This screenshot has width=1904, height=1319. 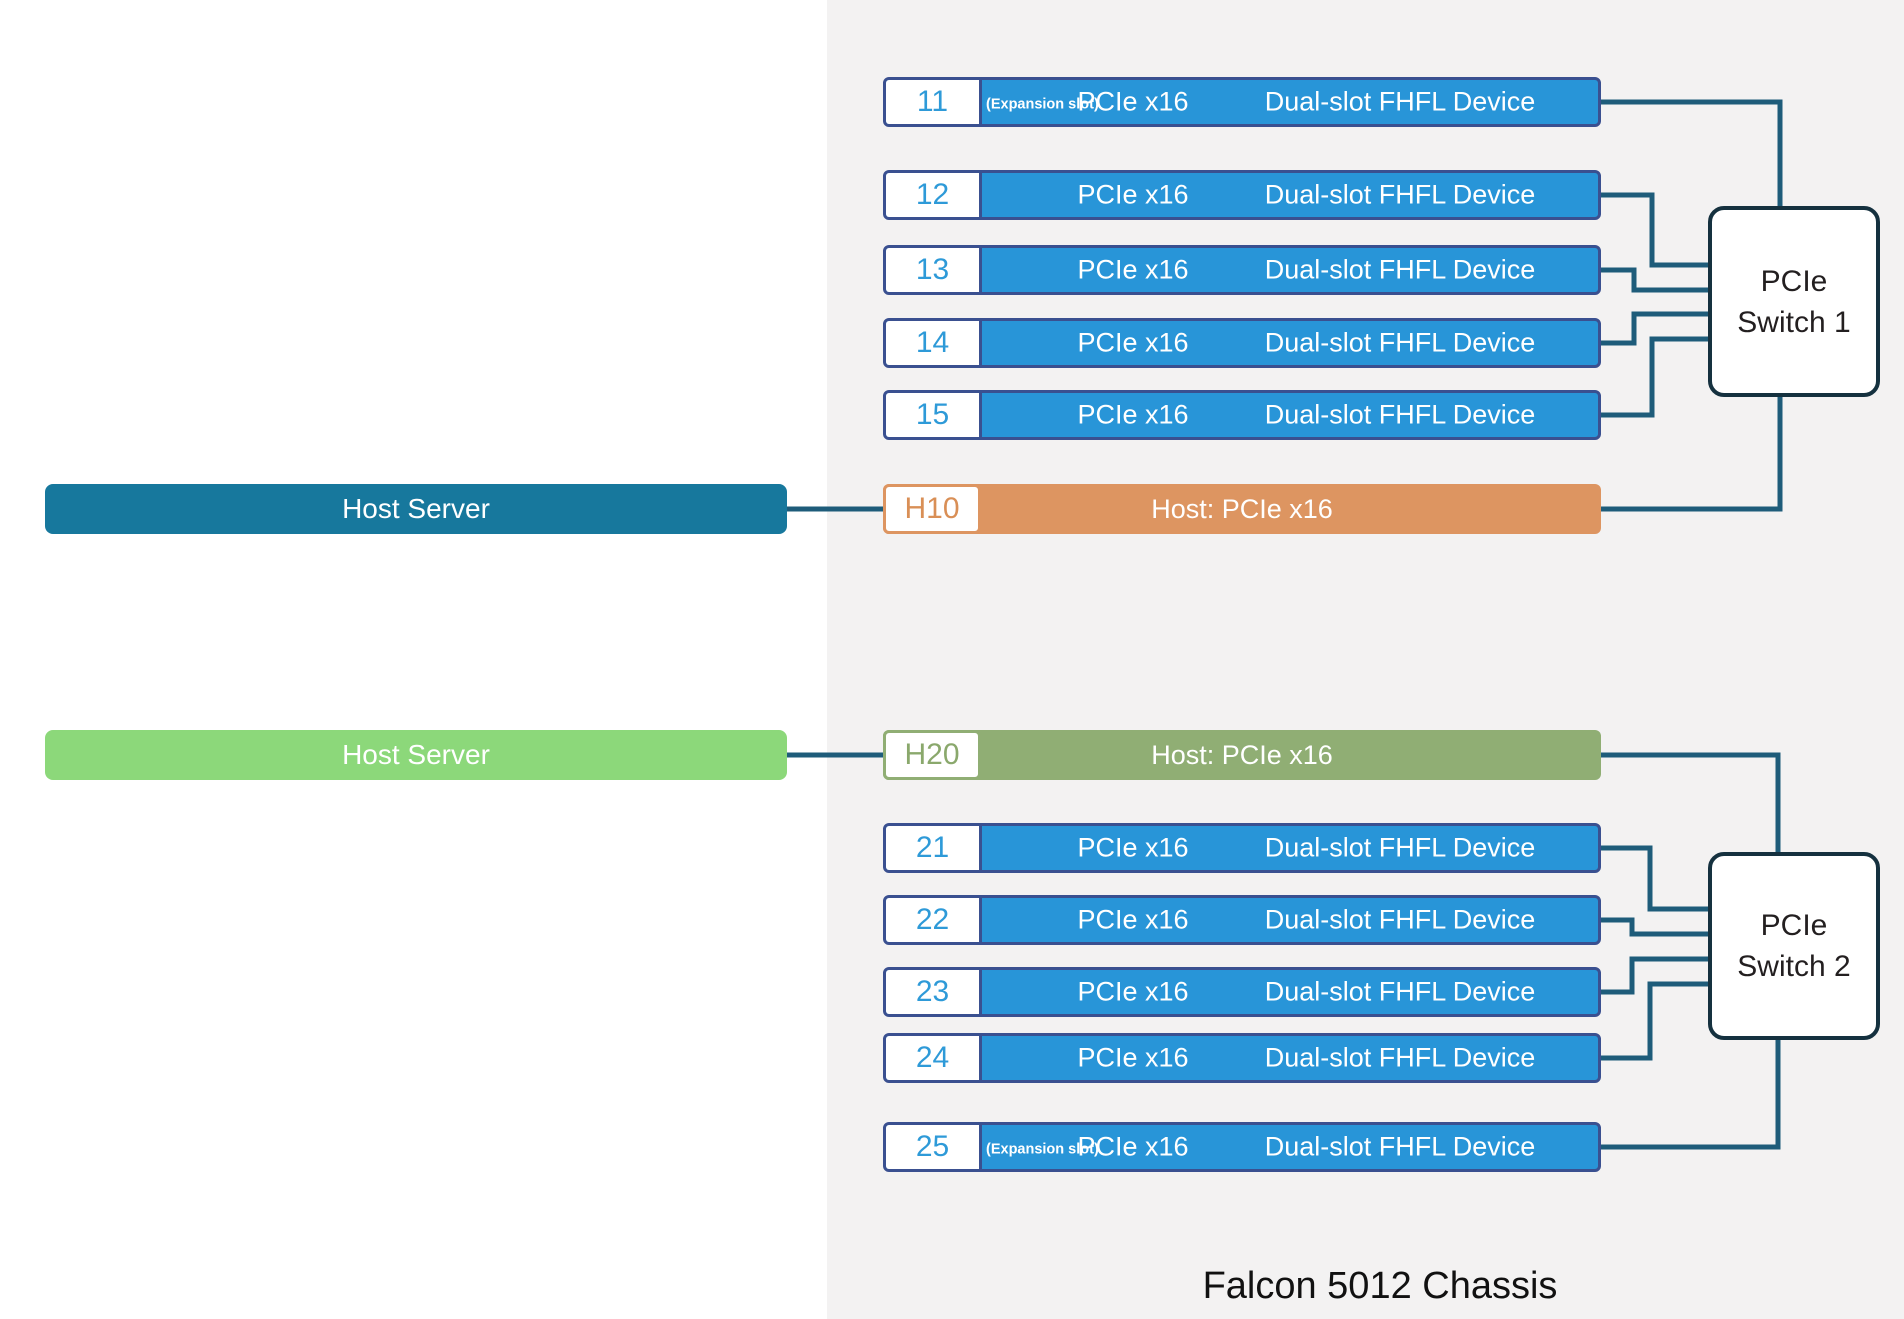 I want to click on conn-slot24-switch2, so click(x=1654, y=1021).